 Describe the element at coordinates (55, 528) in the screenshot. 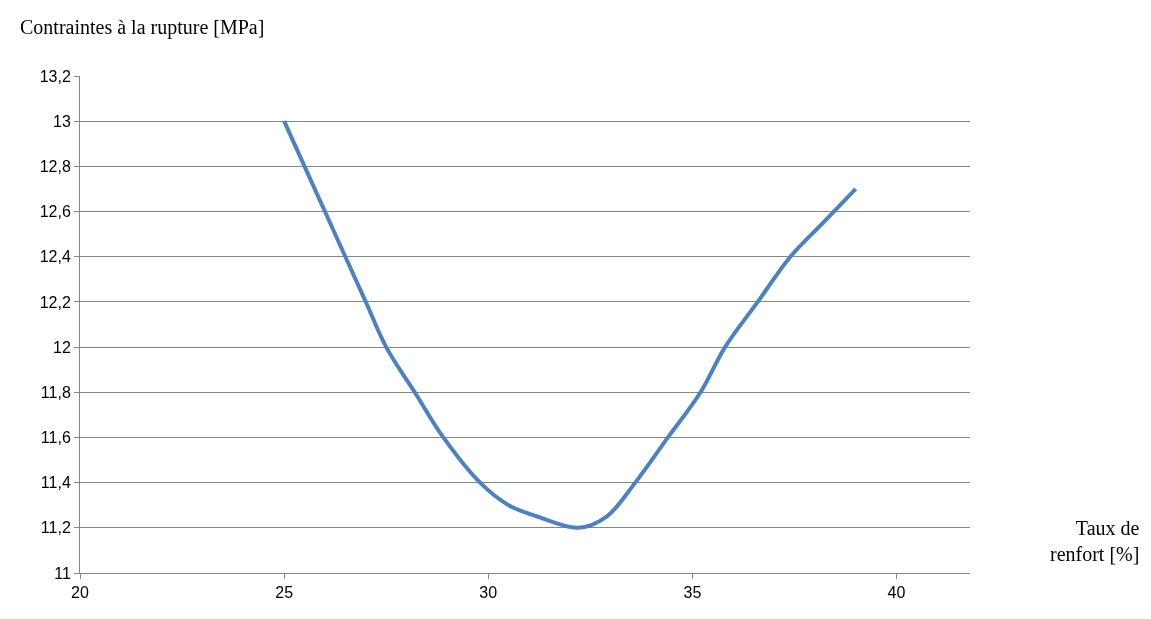

I see `y-tick-label: 11,2` at that location.